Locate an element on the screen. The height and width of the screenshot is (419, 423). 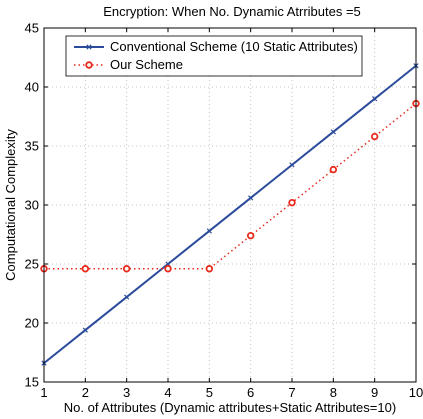
y-tick-label: 30 is located at coordinates (32, 205).